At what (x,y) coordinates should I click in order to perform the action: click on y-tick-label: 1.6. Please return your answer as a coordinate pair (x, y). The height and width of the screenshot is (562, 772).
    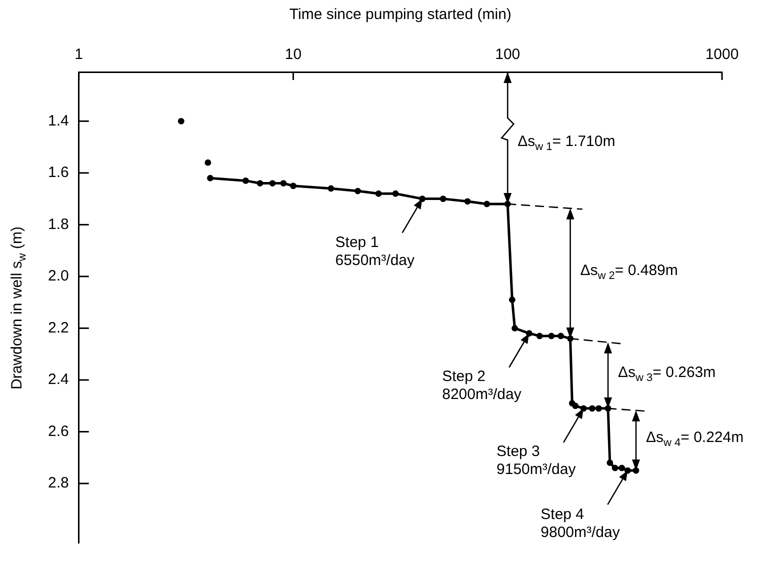
    Looking at the image, I should click on (58, 173).